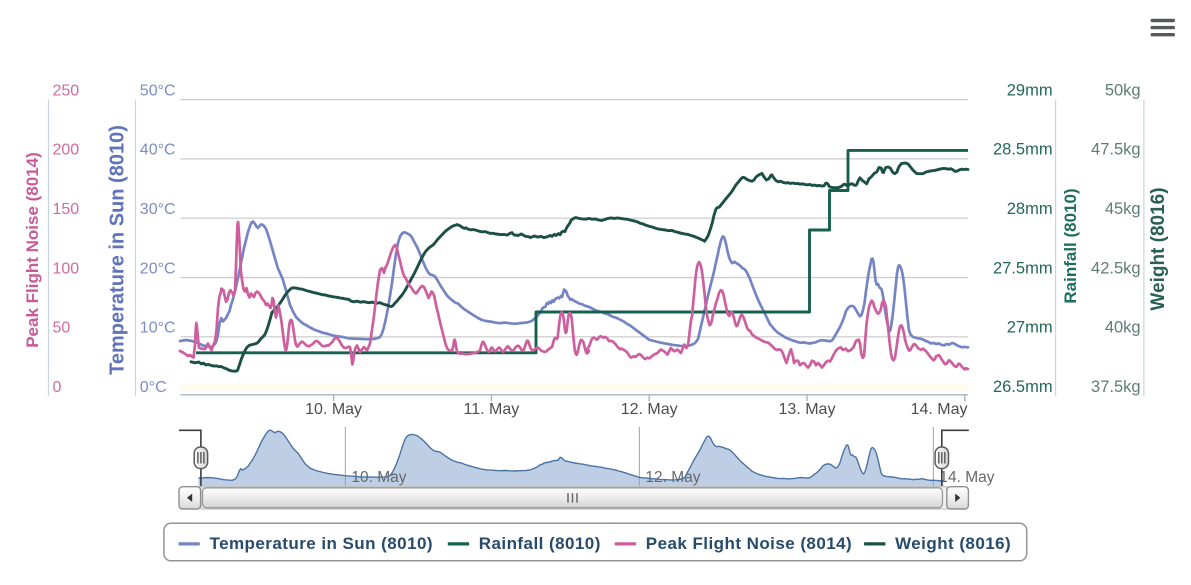 This screenshot has height=585, width=1191. What do you see at coordinates (158, 150) in the screenshot?
I see `svg-text: 40°C` at bounding box center [158, 150].